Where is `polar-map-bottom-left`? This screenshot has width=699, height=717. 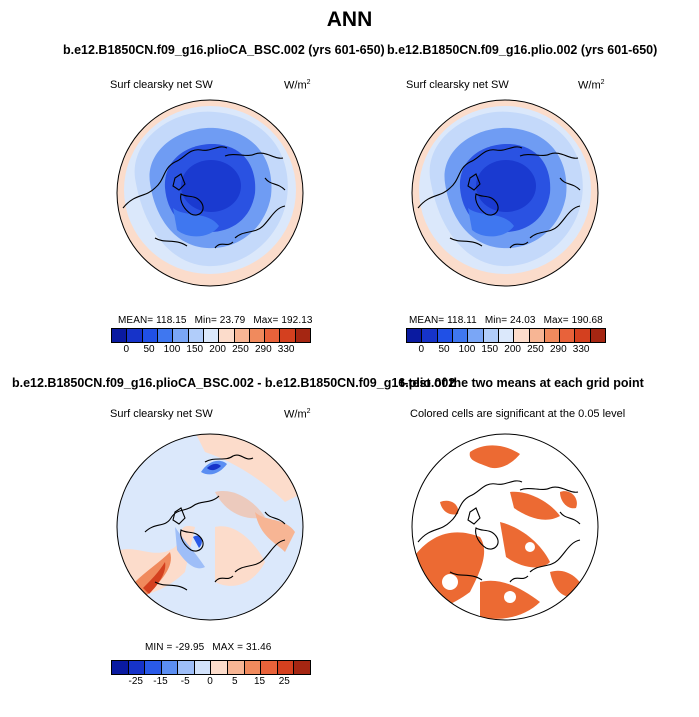
polar-map-bottom-left is located at coordinates (210, 527).